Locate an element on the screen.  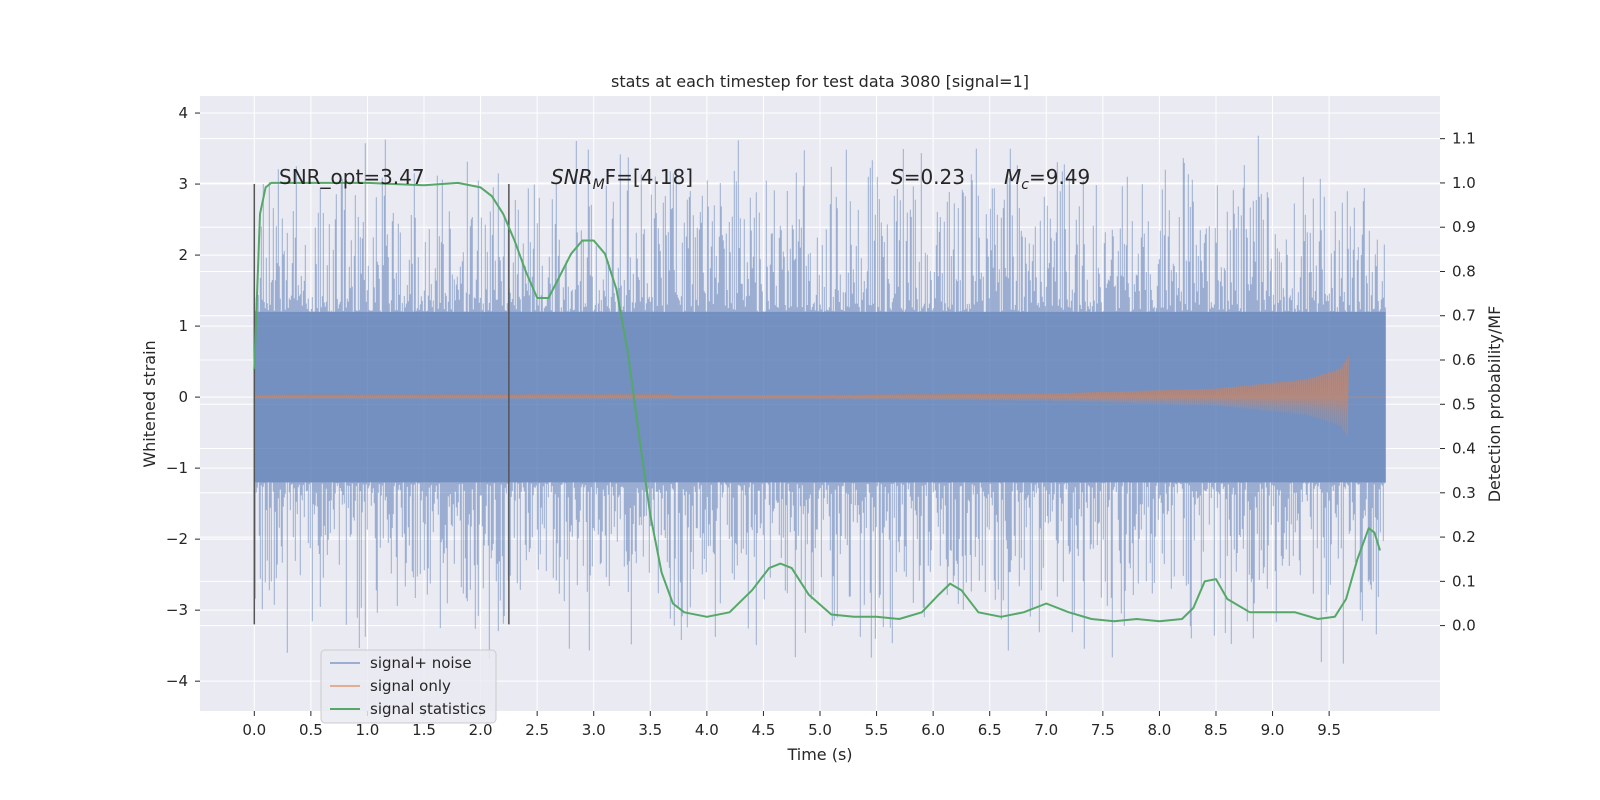
annotation-snr-mf-sub: M is located at coordinates (599, 185).